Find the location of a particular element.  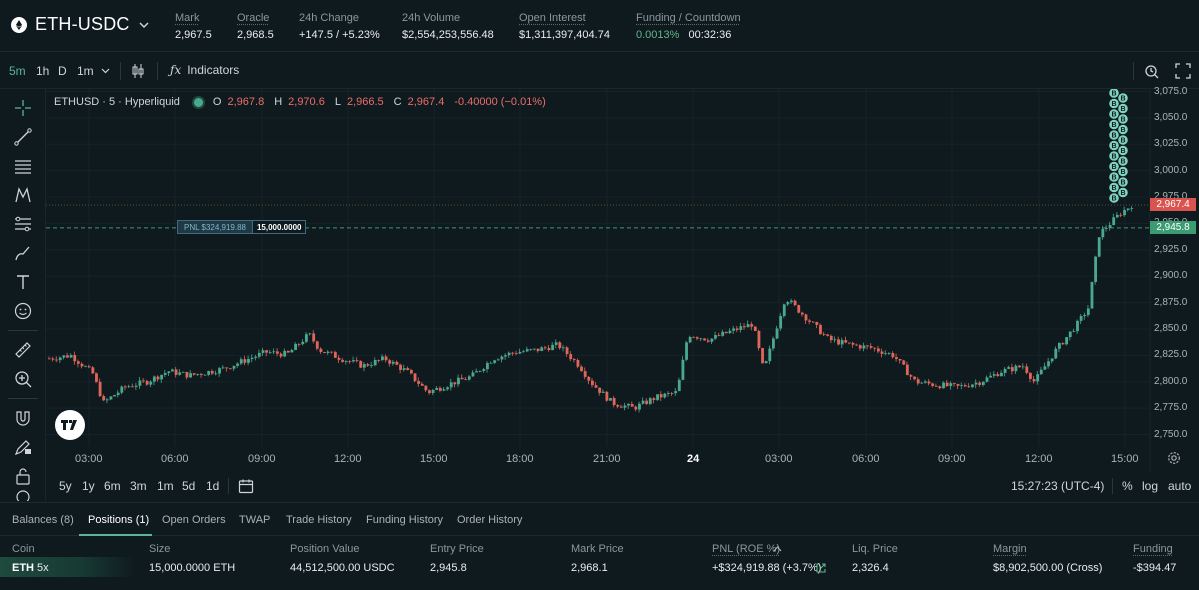

magnet-tool is located at coordinates (23, 418).